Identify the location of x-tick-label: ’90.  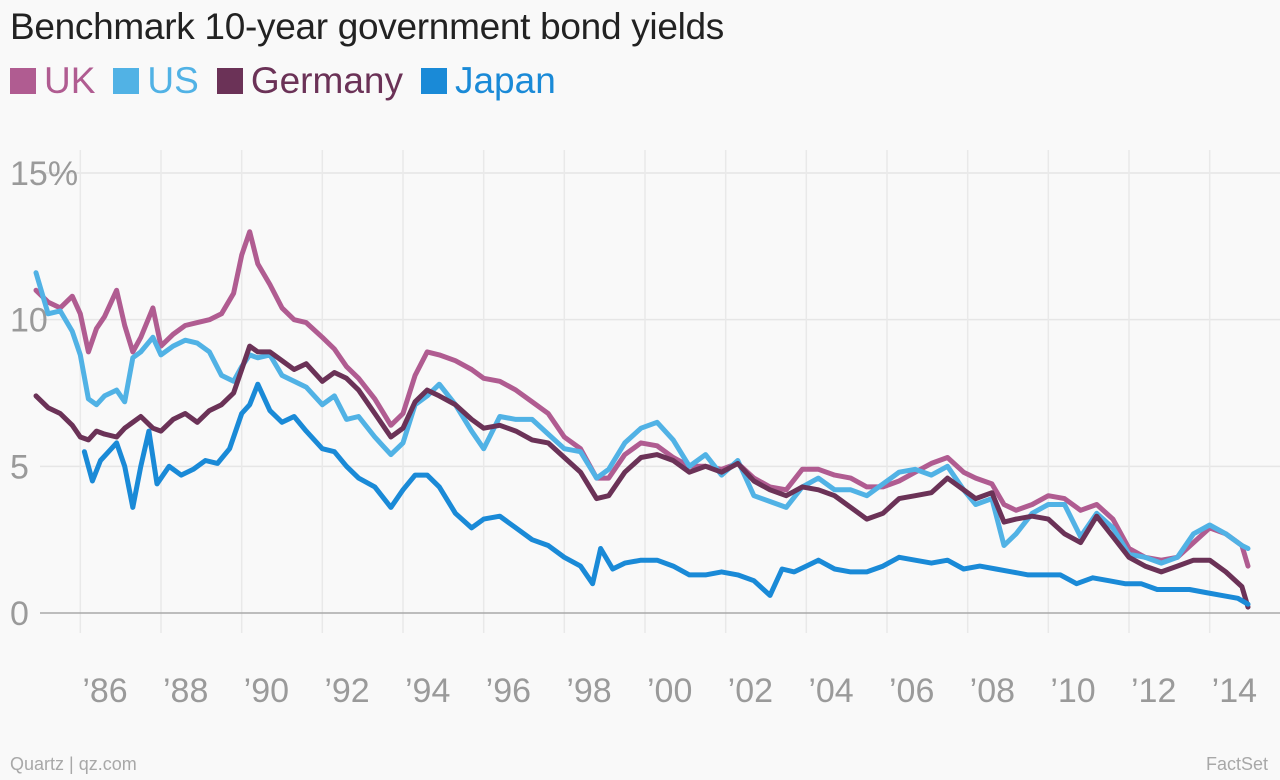
(266, 691).